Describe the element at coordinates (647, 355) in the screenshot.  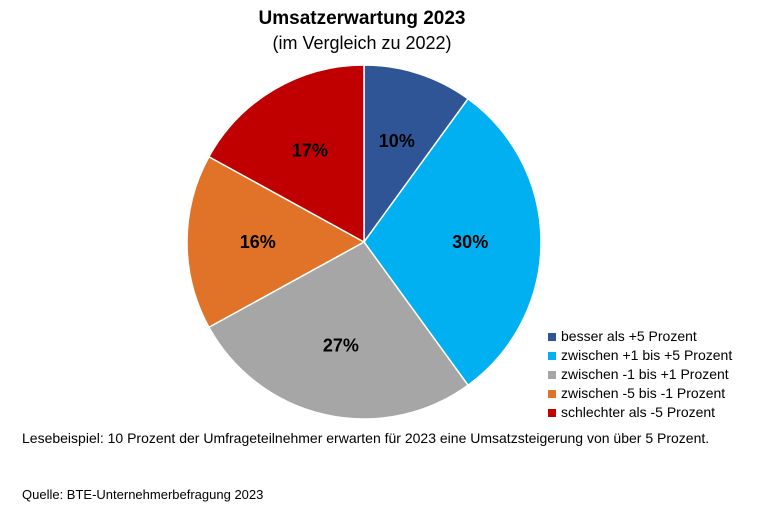
I see `legend-label: zwischen +1 bis +5 Prozent` at that location.